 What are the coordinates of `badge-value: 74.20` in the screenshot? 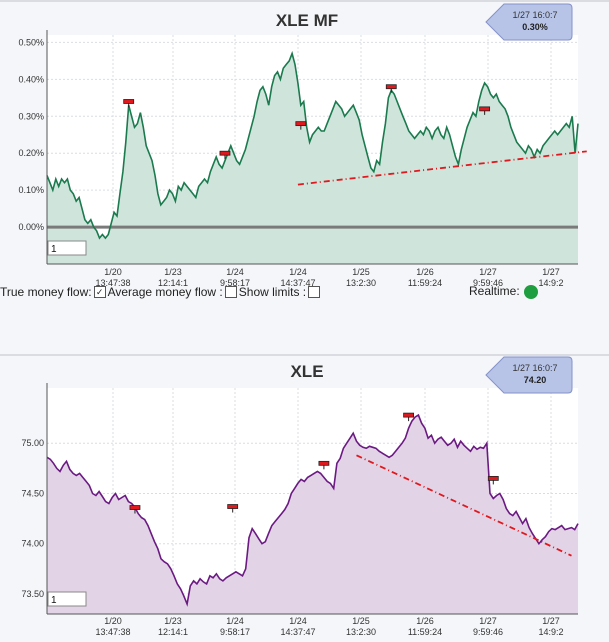 It's located at (535, 380).